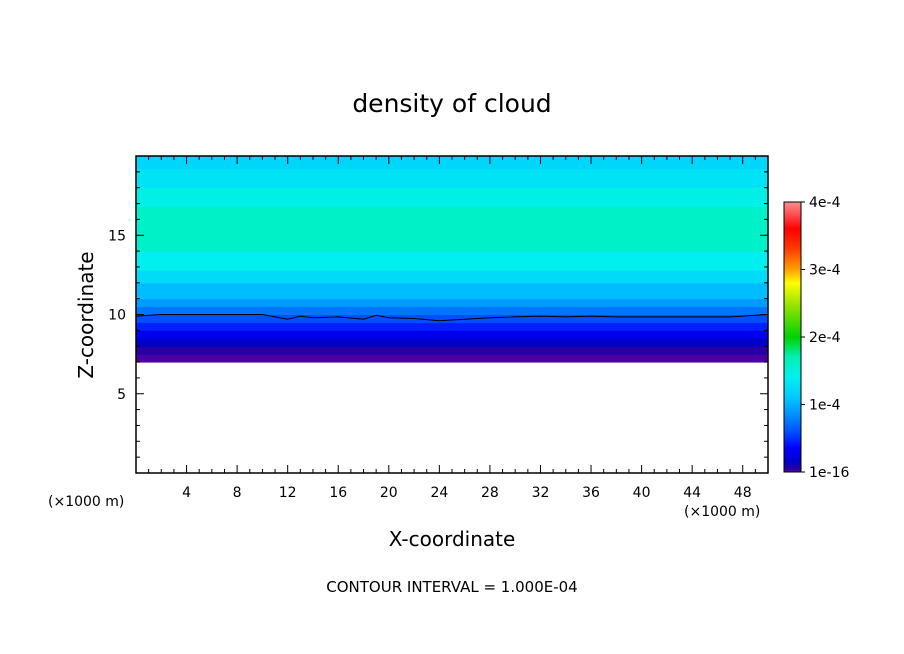 Image resolution: width=904 pixels, height=654 pixels. I want to click on x-tick-label: 4, so click(186, 493).